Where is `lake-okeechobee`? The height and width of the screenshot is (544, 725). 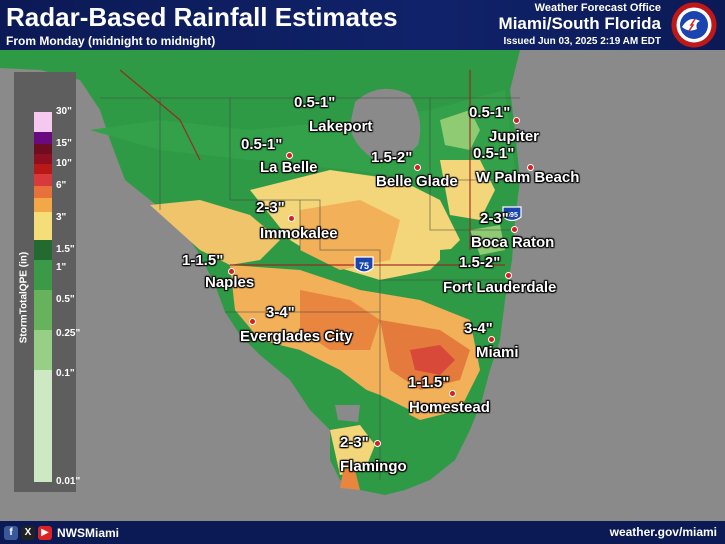 lake-okeechobee is located at coordinates (385, 124).